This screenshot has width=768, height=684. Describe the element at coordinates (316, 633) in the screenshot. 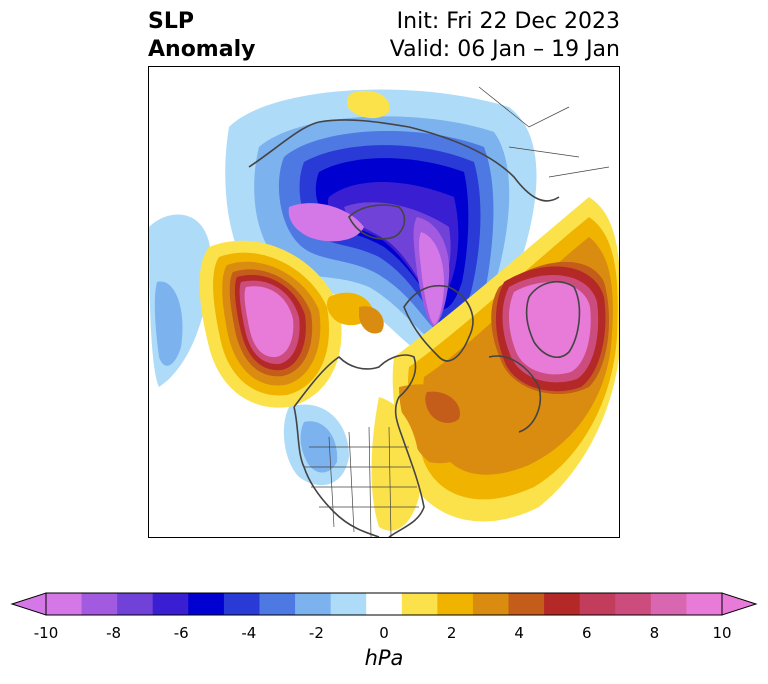

I see `colorbar-tick-label: -2` at that location.